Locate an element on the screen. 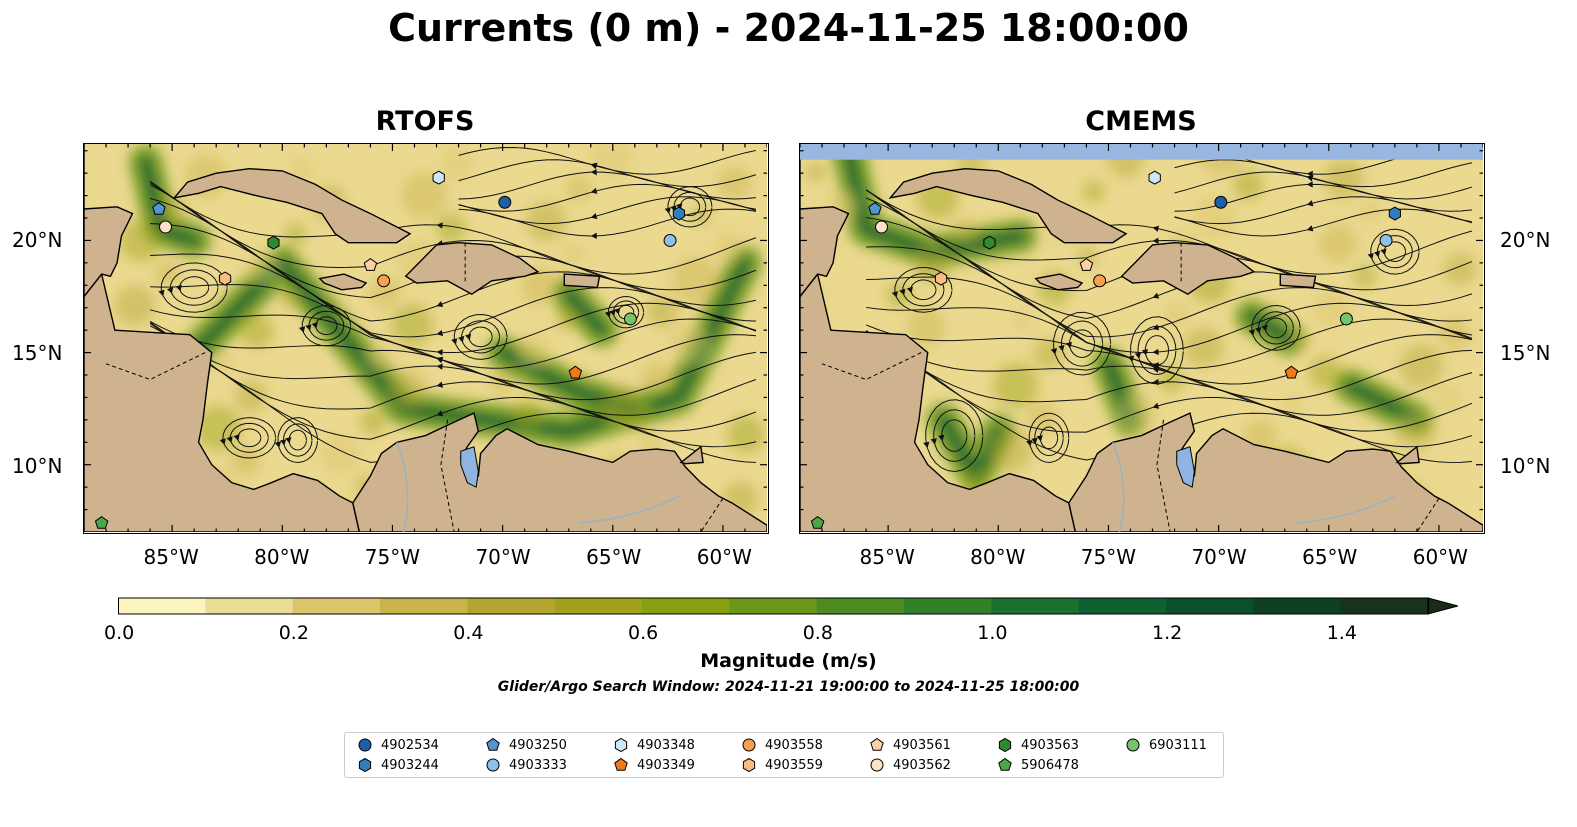 The image size is (1577, 827). lat-tick-label-right: 15°N is located at coordinates (1525, 353).